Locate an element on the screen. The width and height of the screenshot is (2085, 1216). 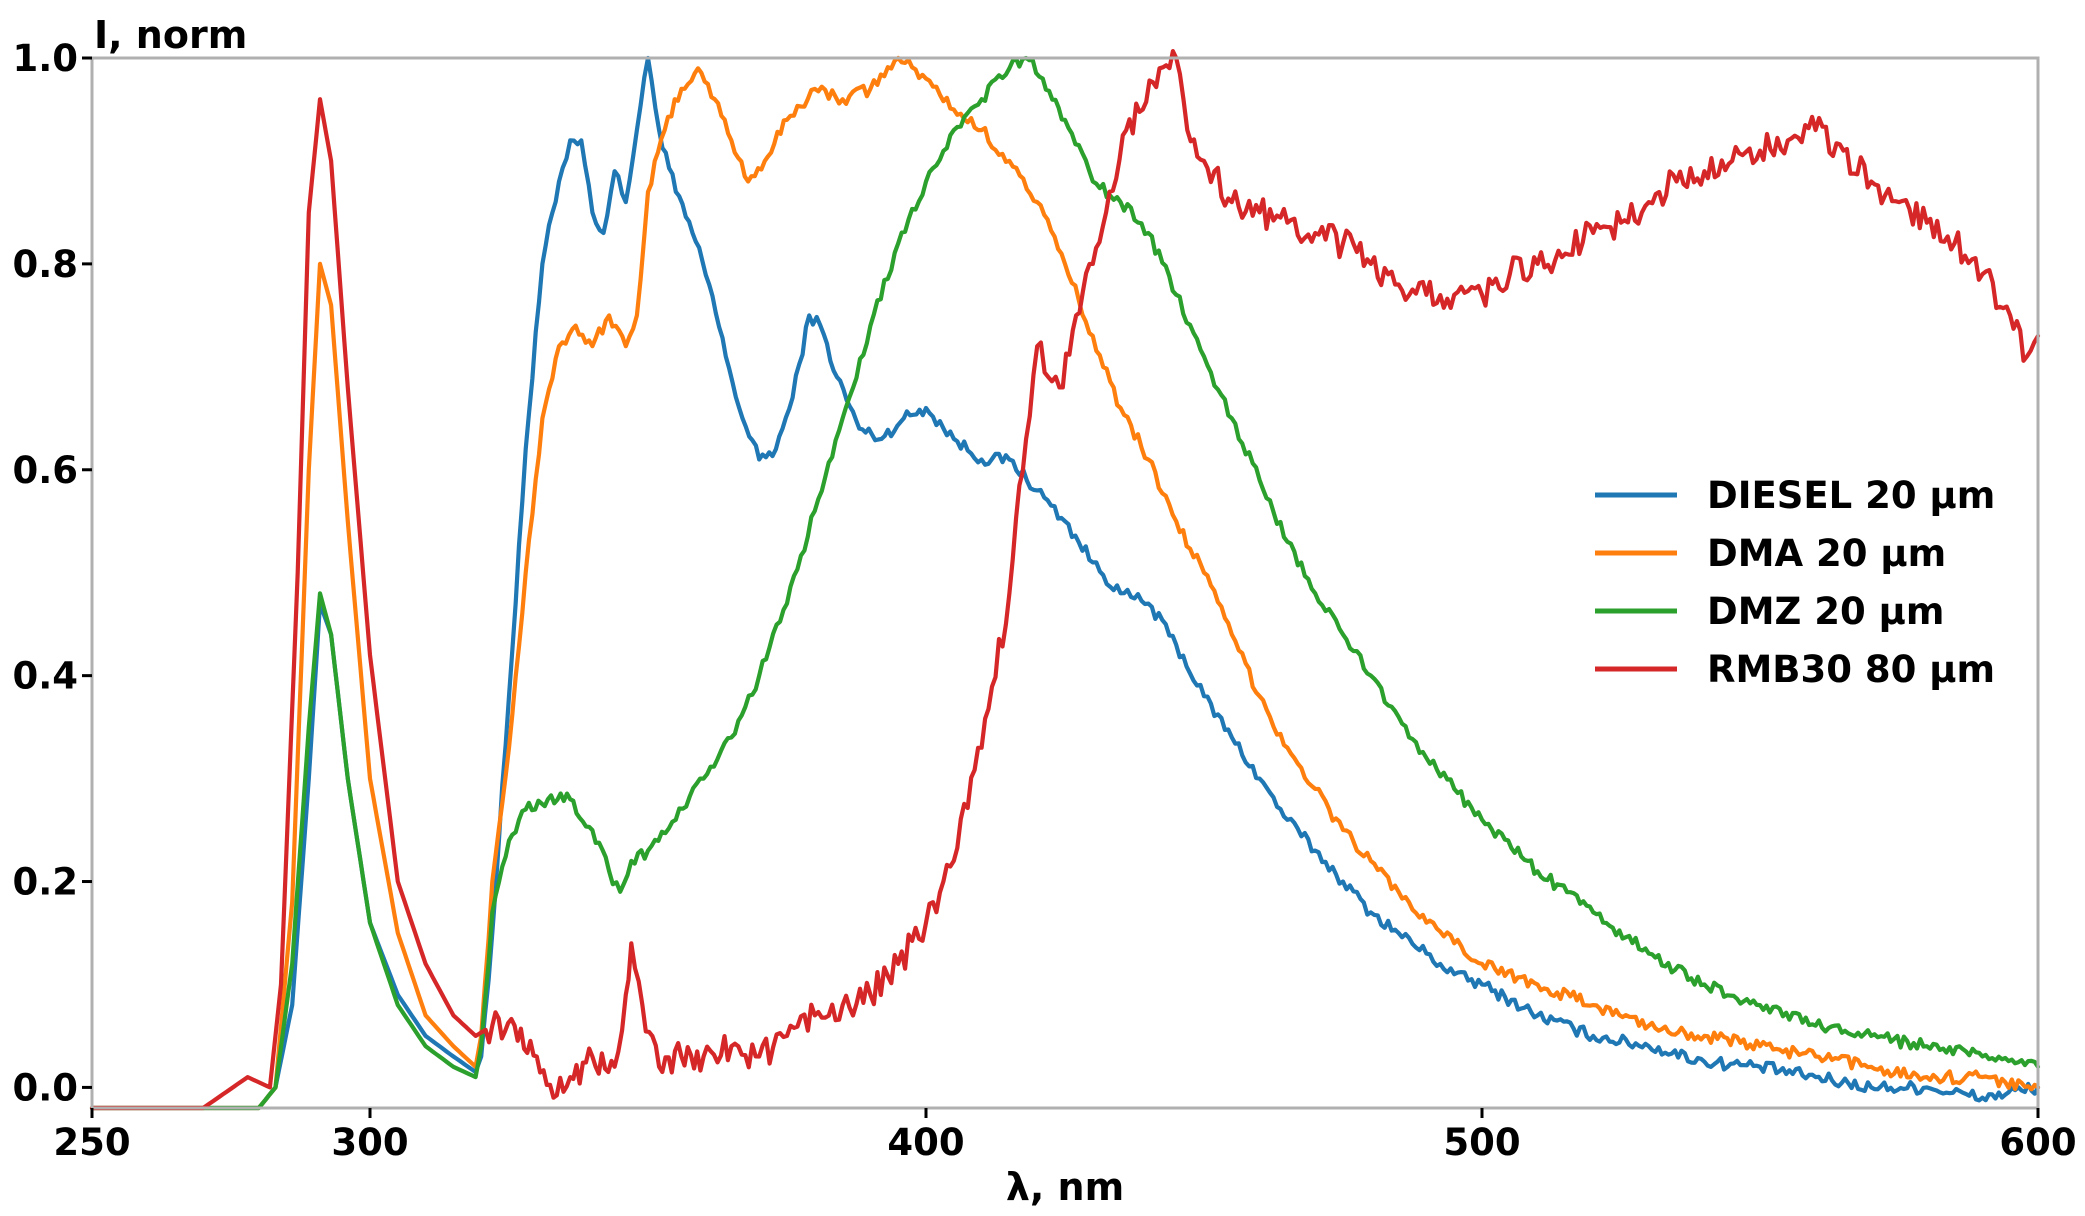
legend-label-3: DMZ 20 μm is located at coordinates (1825, 611).